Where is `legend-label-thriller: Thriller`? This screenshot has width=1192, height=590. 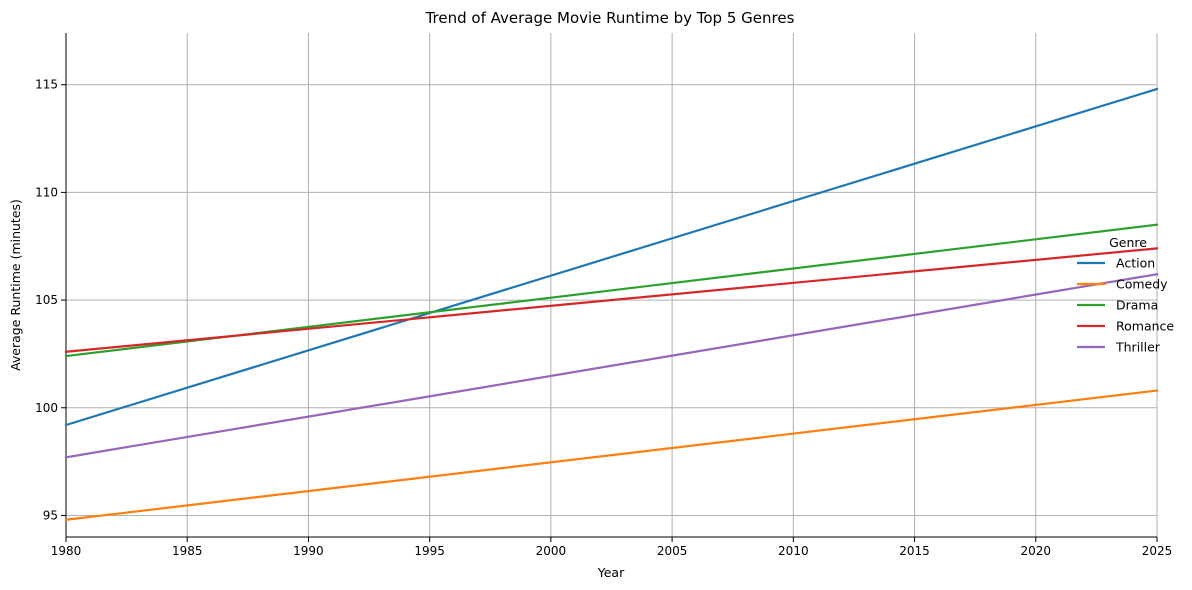
legend-label-thriller: Thriller is located at coordinates (1138, 347).